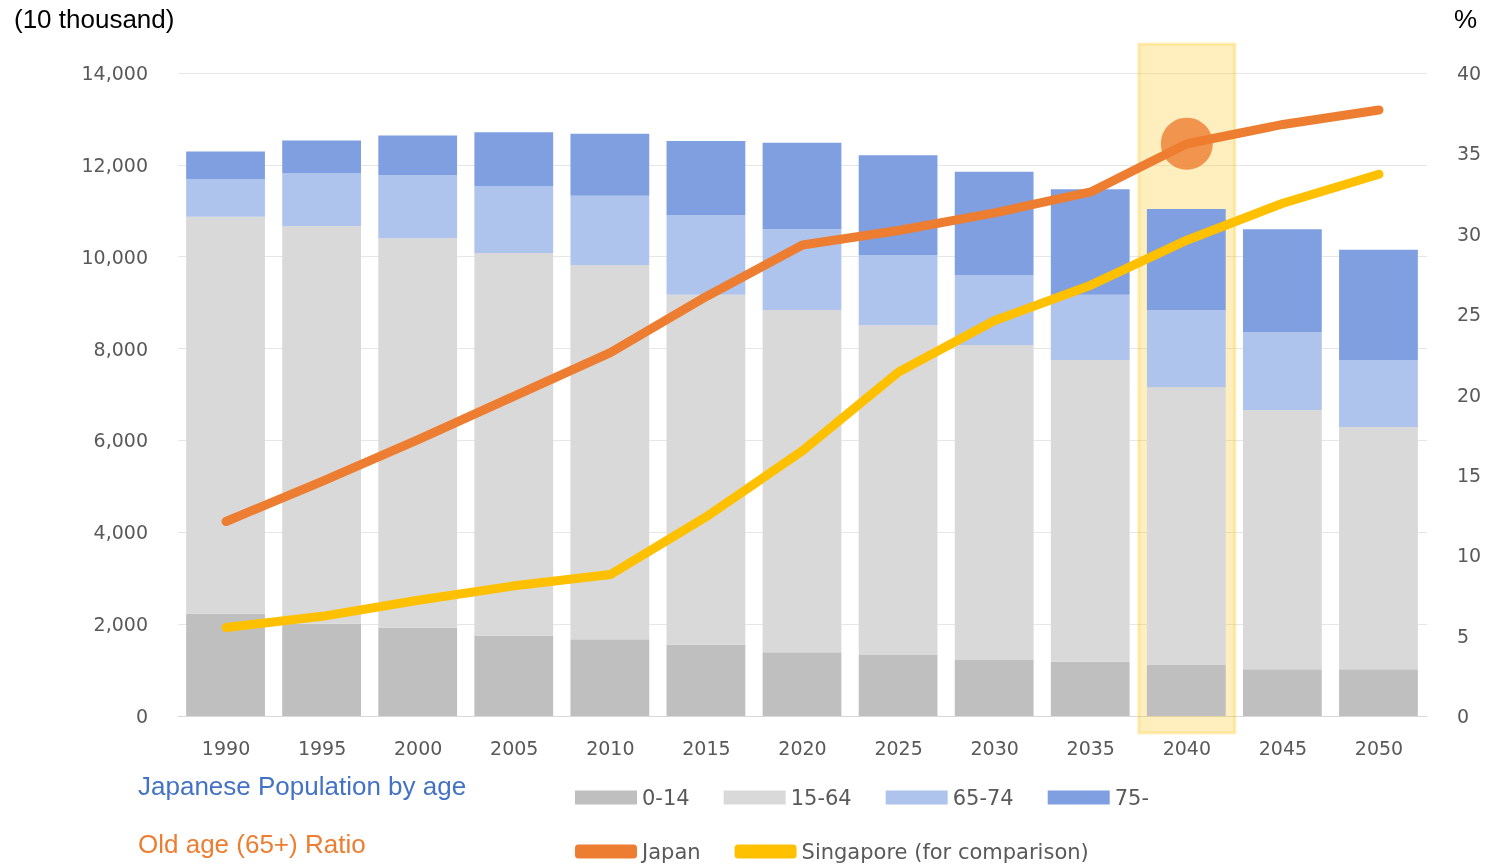  Describe the element at coordinates (821, 797) in the screenshot. I see `legend-label: 15-64` at that location.